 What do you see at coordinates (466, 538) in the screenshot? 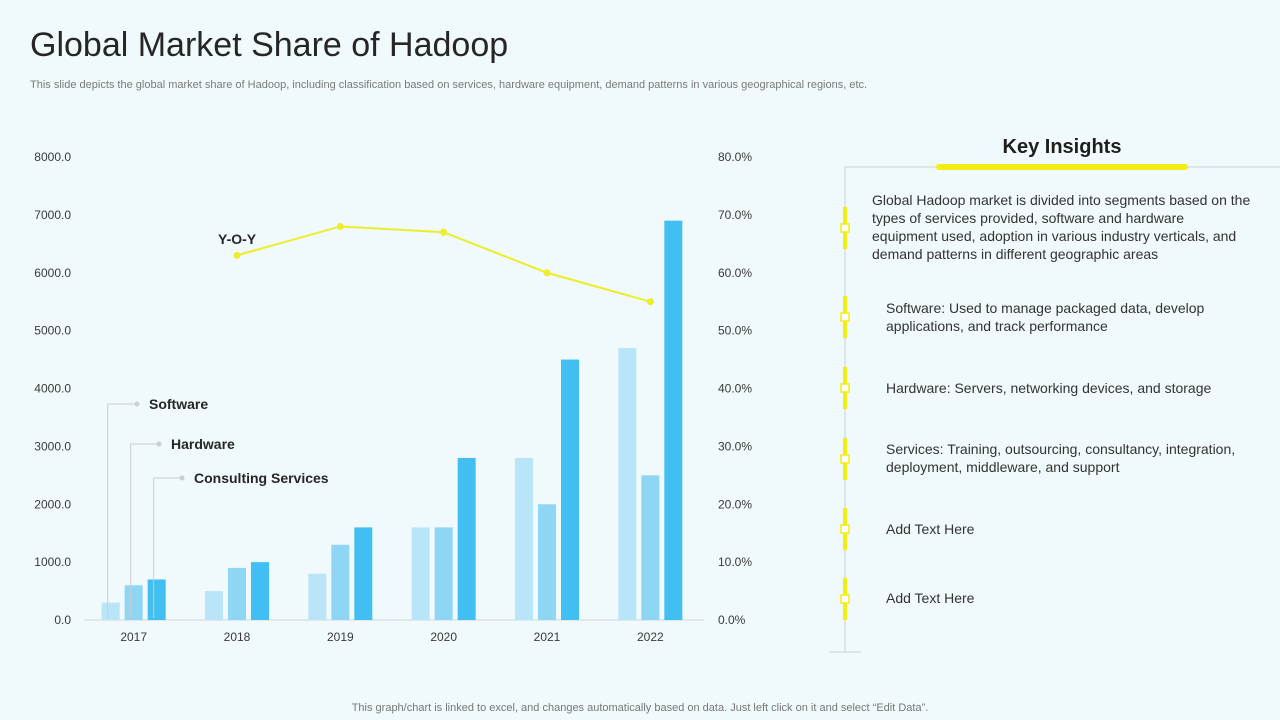
I see `bar-consulting-services-2020` at bounding box center [466, 538].